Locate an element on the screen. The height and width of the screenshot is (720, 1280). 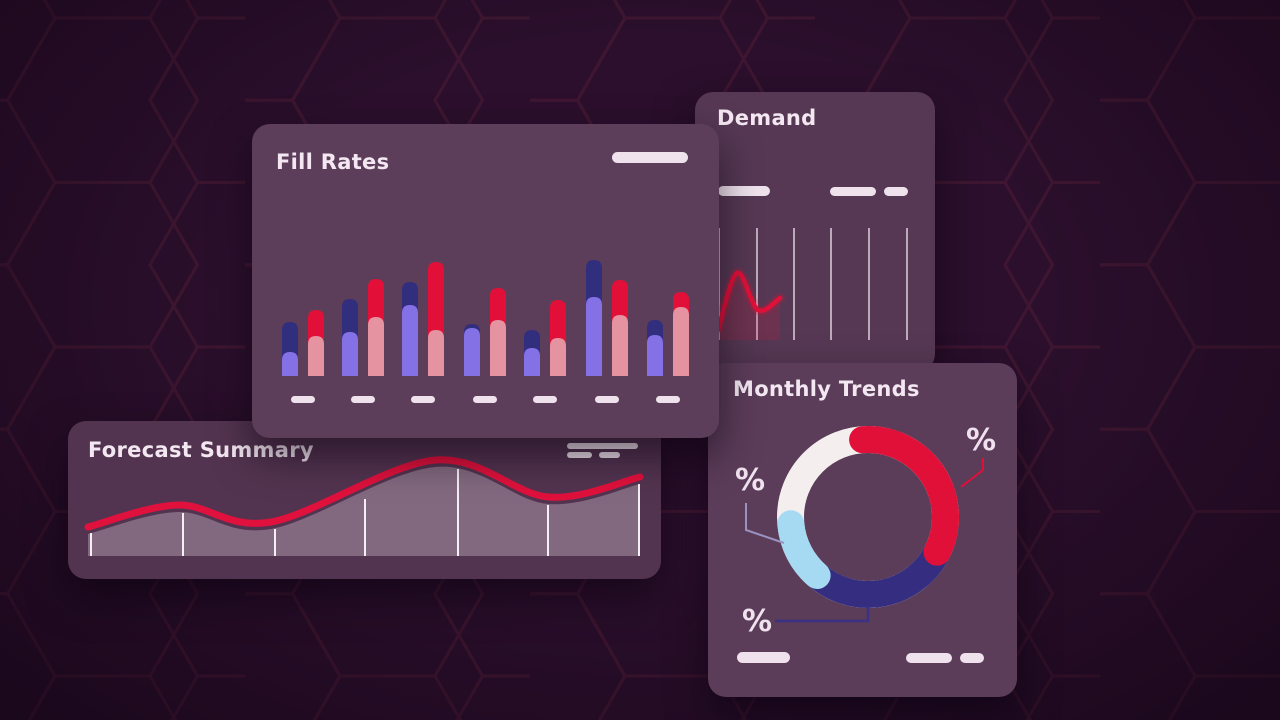
donut-segment-red is located at coordinates (904, 496).